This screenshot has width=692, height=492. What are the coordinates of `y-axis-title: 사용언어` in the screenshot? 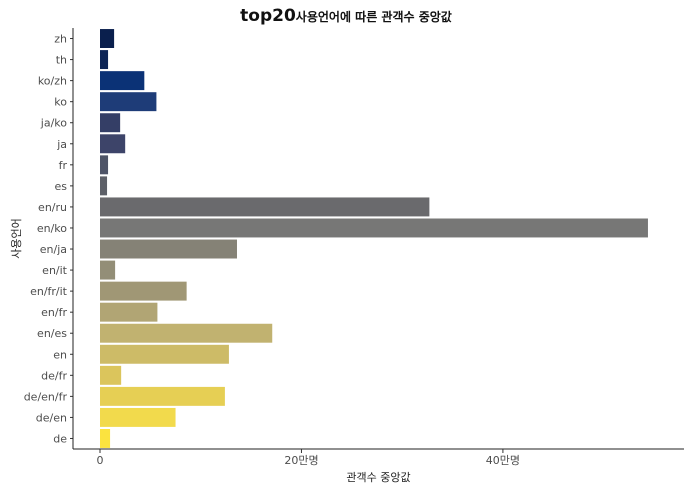 It's located at (16, 238).